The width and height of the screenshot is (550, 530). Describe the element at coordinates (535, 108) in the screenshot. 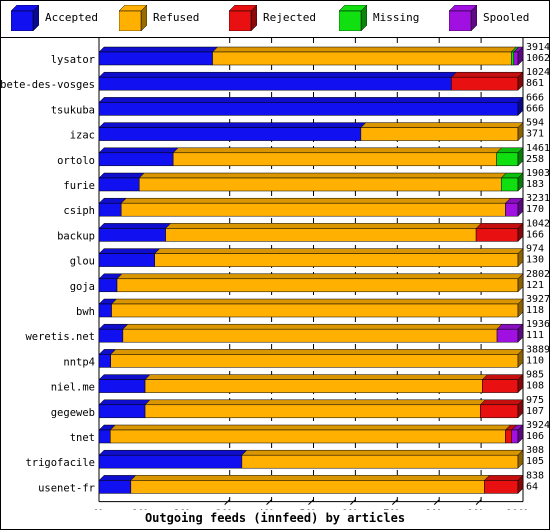

I see `data-label-accepted: 666` at that location.